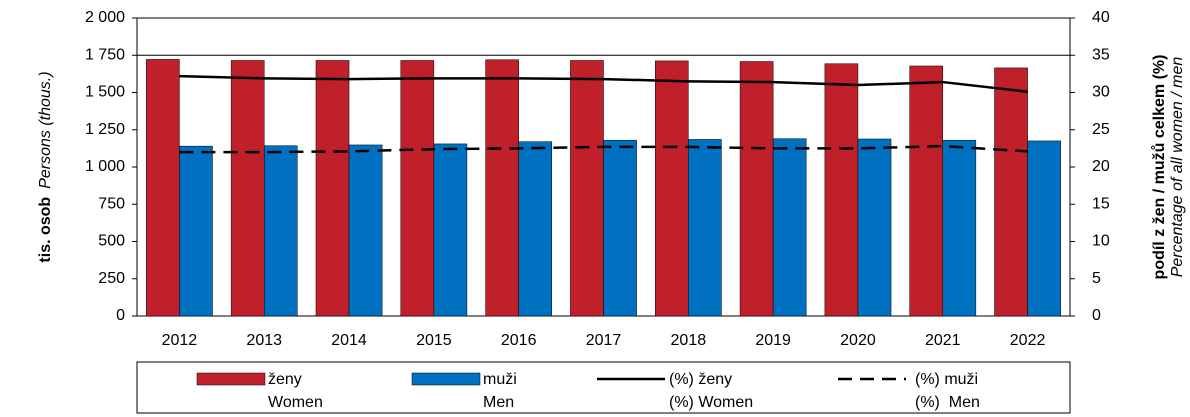  Describe the element at coordinates (947, 402) in the screenshot. I see `legend-label-en: (%) Men` at that location.